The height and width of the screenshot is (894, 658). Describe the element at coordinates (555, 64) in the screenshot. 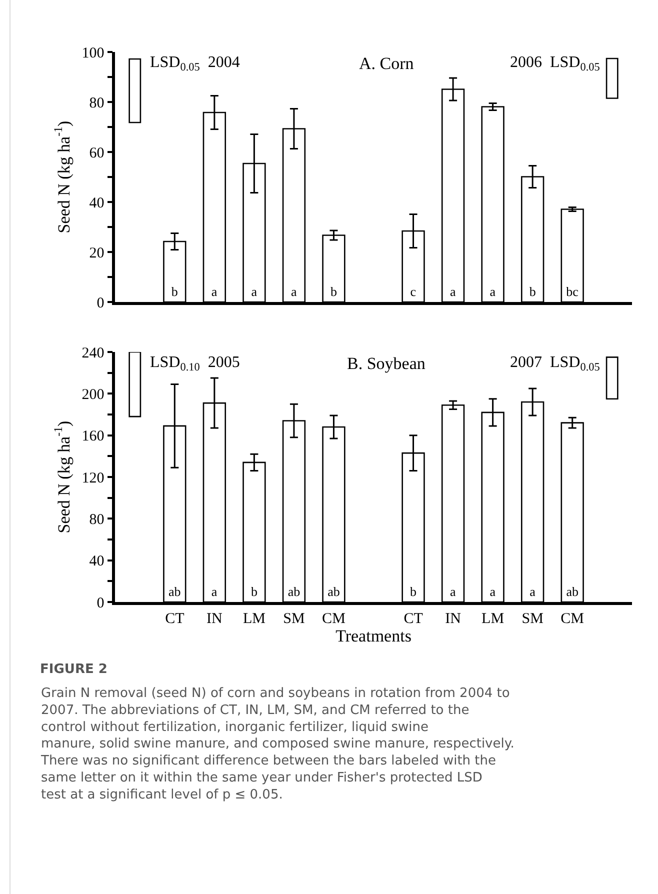

I see `annotation: 2006 LSD$_{0.05}$` at that location.